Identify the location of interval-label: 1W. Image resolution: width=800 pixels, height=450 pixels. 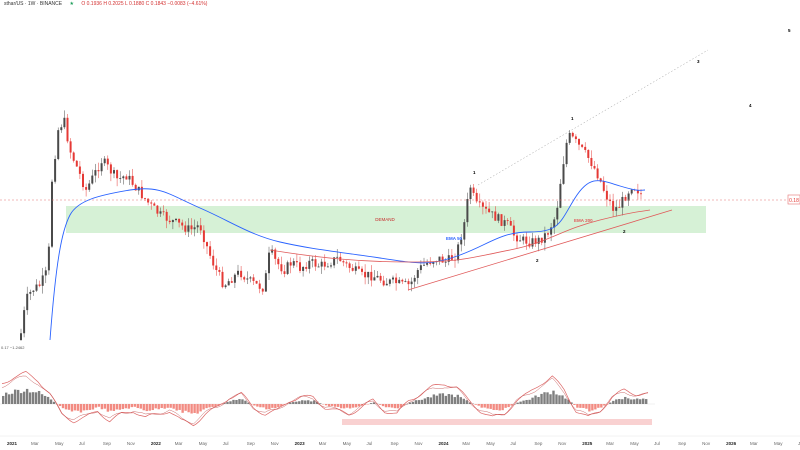
(31, 4).